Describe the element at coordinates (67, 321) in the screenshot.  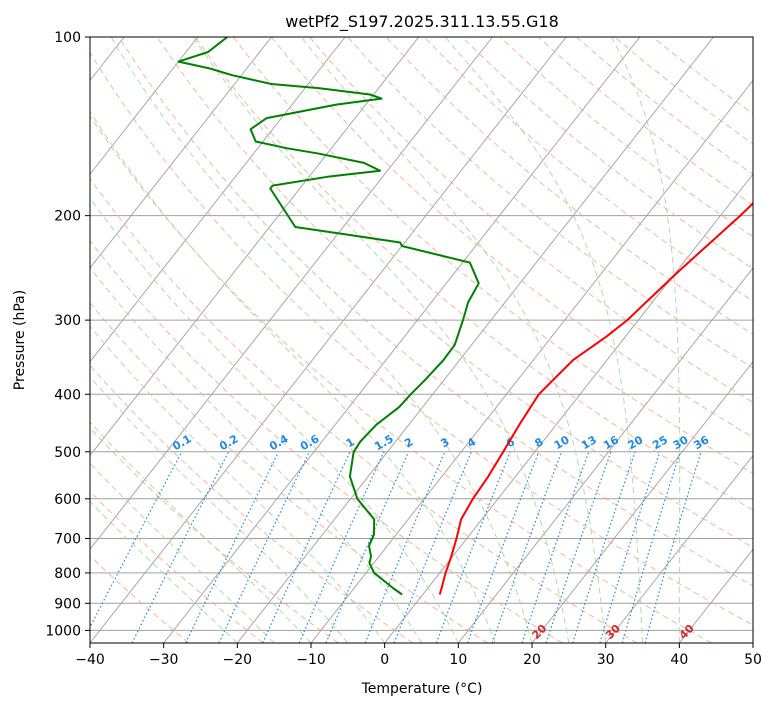
I see `y-tick-label: 300` at that location.